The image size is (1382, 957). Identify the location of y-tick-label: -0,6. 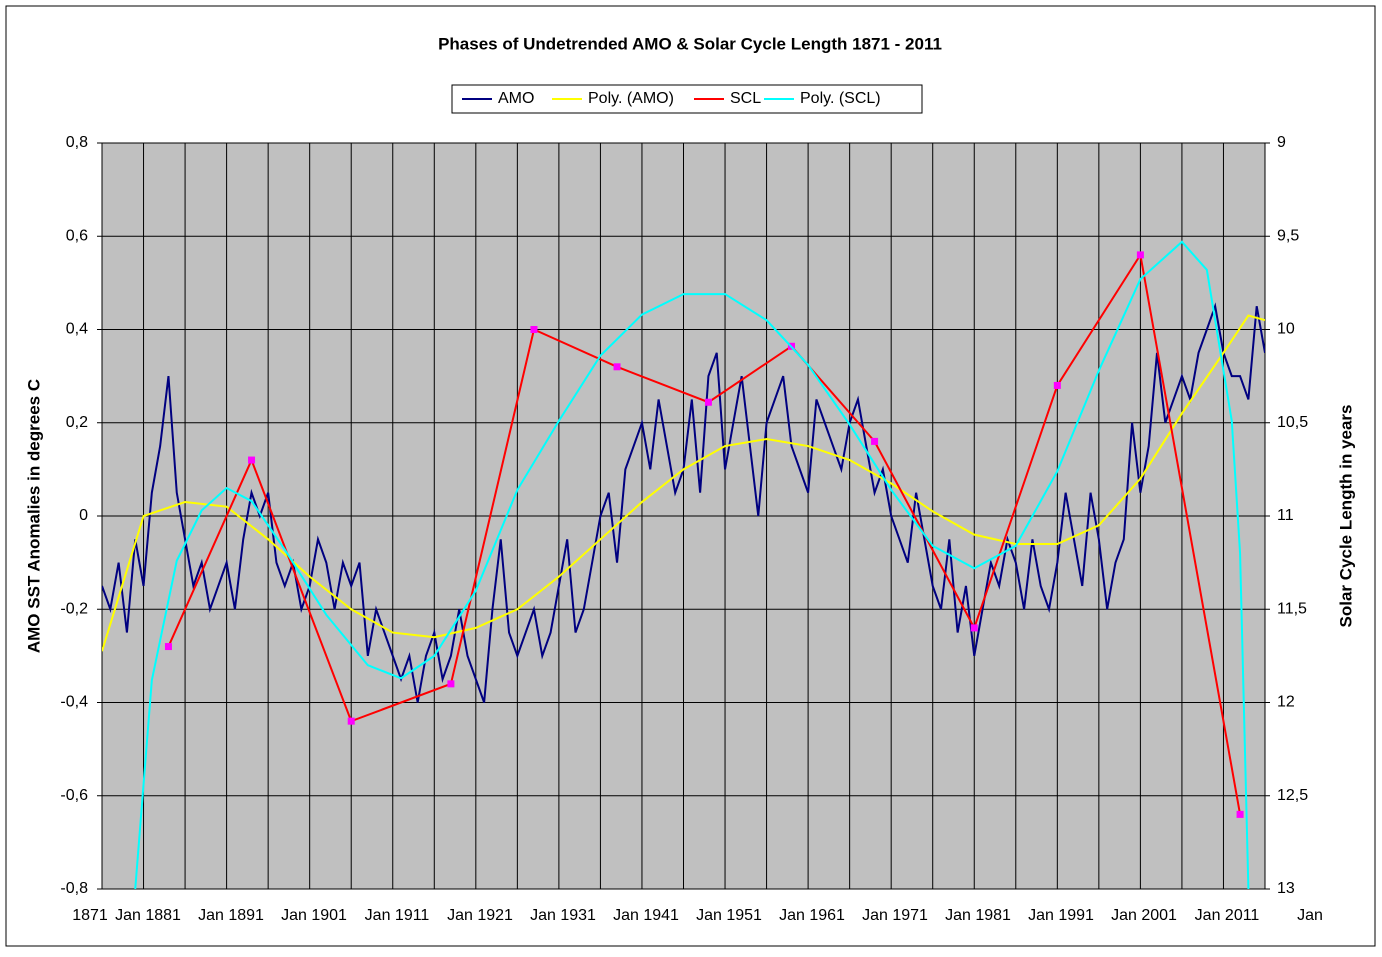
(74, 795).